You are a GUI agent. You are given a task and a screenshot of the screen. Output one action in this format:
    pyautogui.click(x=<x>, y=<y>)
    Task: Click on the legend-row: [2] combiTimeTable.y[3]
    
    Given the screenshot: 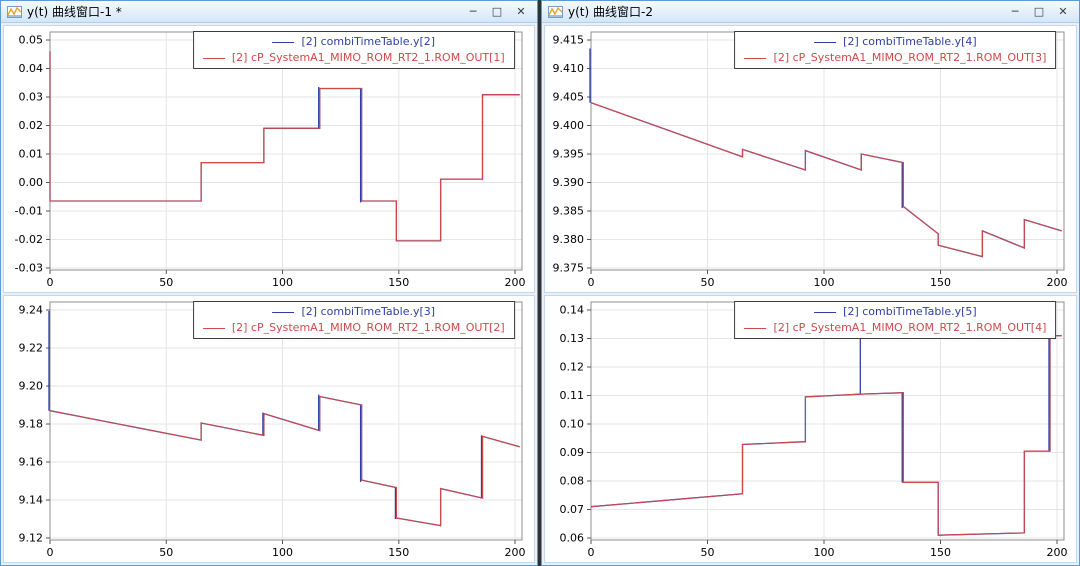 What is the action you would take?
    pyautogui.click(x=354, y=312)
    